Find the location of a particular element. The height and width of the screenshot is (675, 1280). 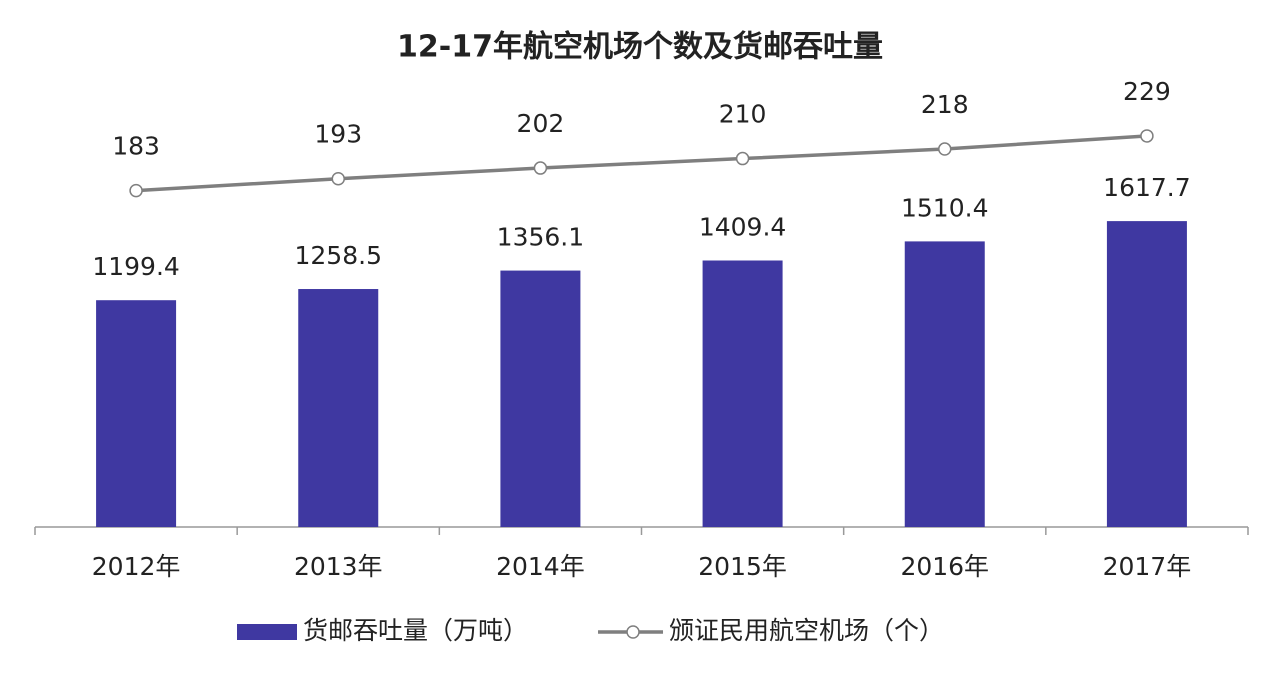

legend-label: 颁证民用航空机场（个） is located at coordinates (806, 630).